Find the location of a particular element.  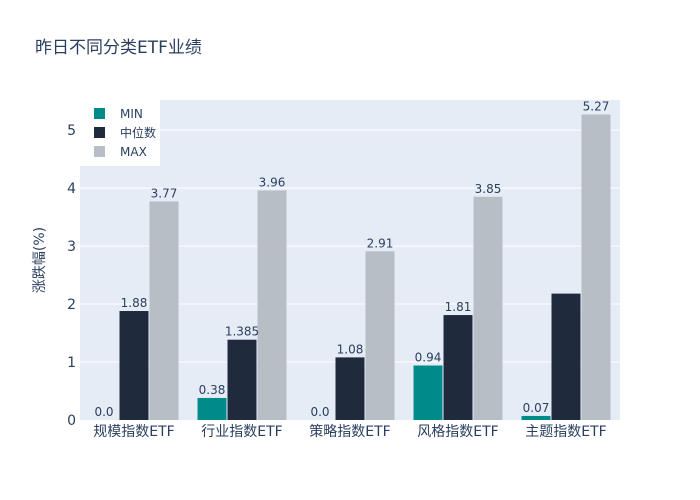

data-label: 0.38 is located at coordinates (212, 390).